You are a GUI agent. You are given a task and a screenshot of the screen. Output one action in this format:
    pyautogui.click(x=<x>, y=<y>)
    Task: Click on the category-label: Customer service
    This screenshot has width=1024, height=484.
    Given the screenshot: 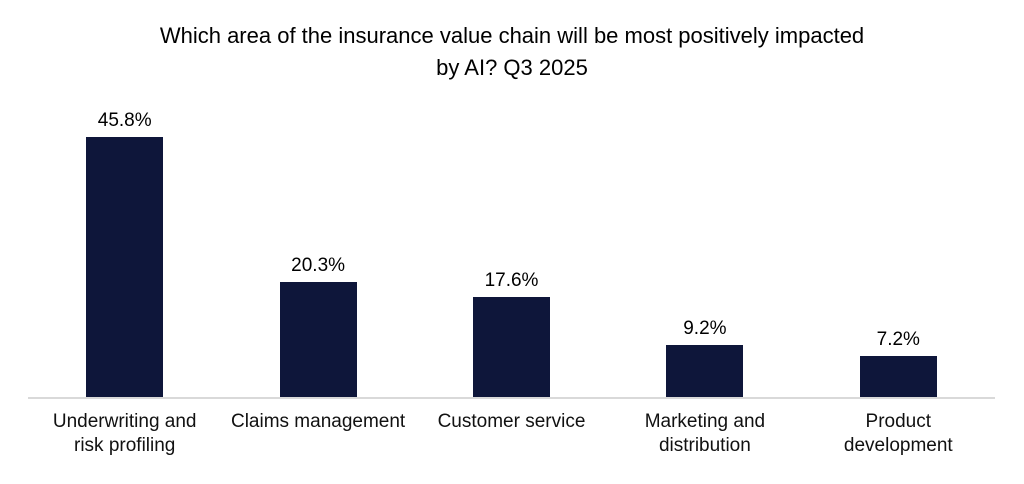 What is the action you would take?
    pyautogui.click(x=512, y=422)
    